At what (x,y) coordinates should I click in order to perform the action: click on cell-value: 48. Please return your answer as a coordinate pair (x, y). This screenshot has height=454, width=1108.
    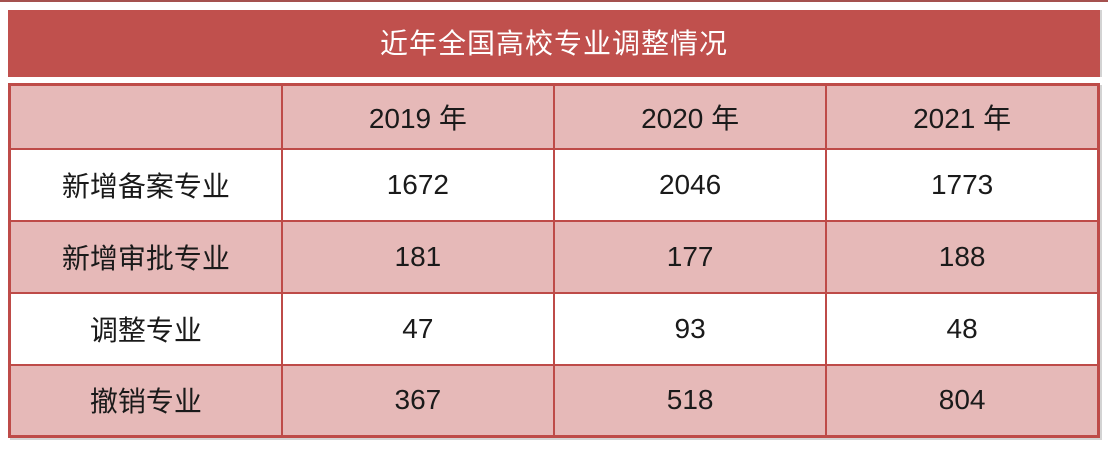
    Looking at the image, I should click on (962, 328).